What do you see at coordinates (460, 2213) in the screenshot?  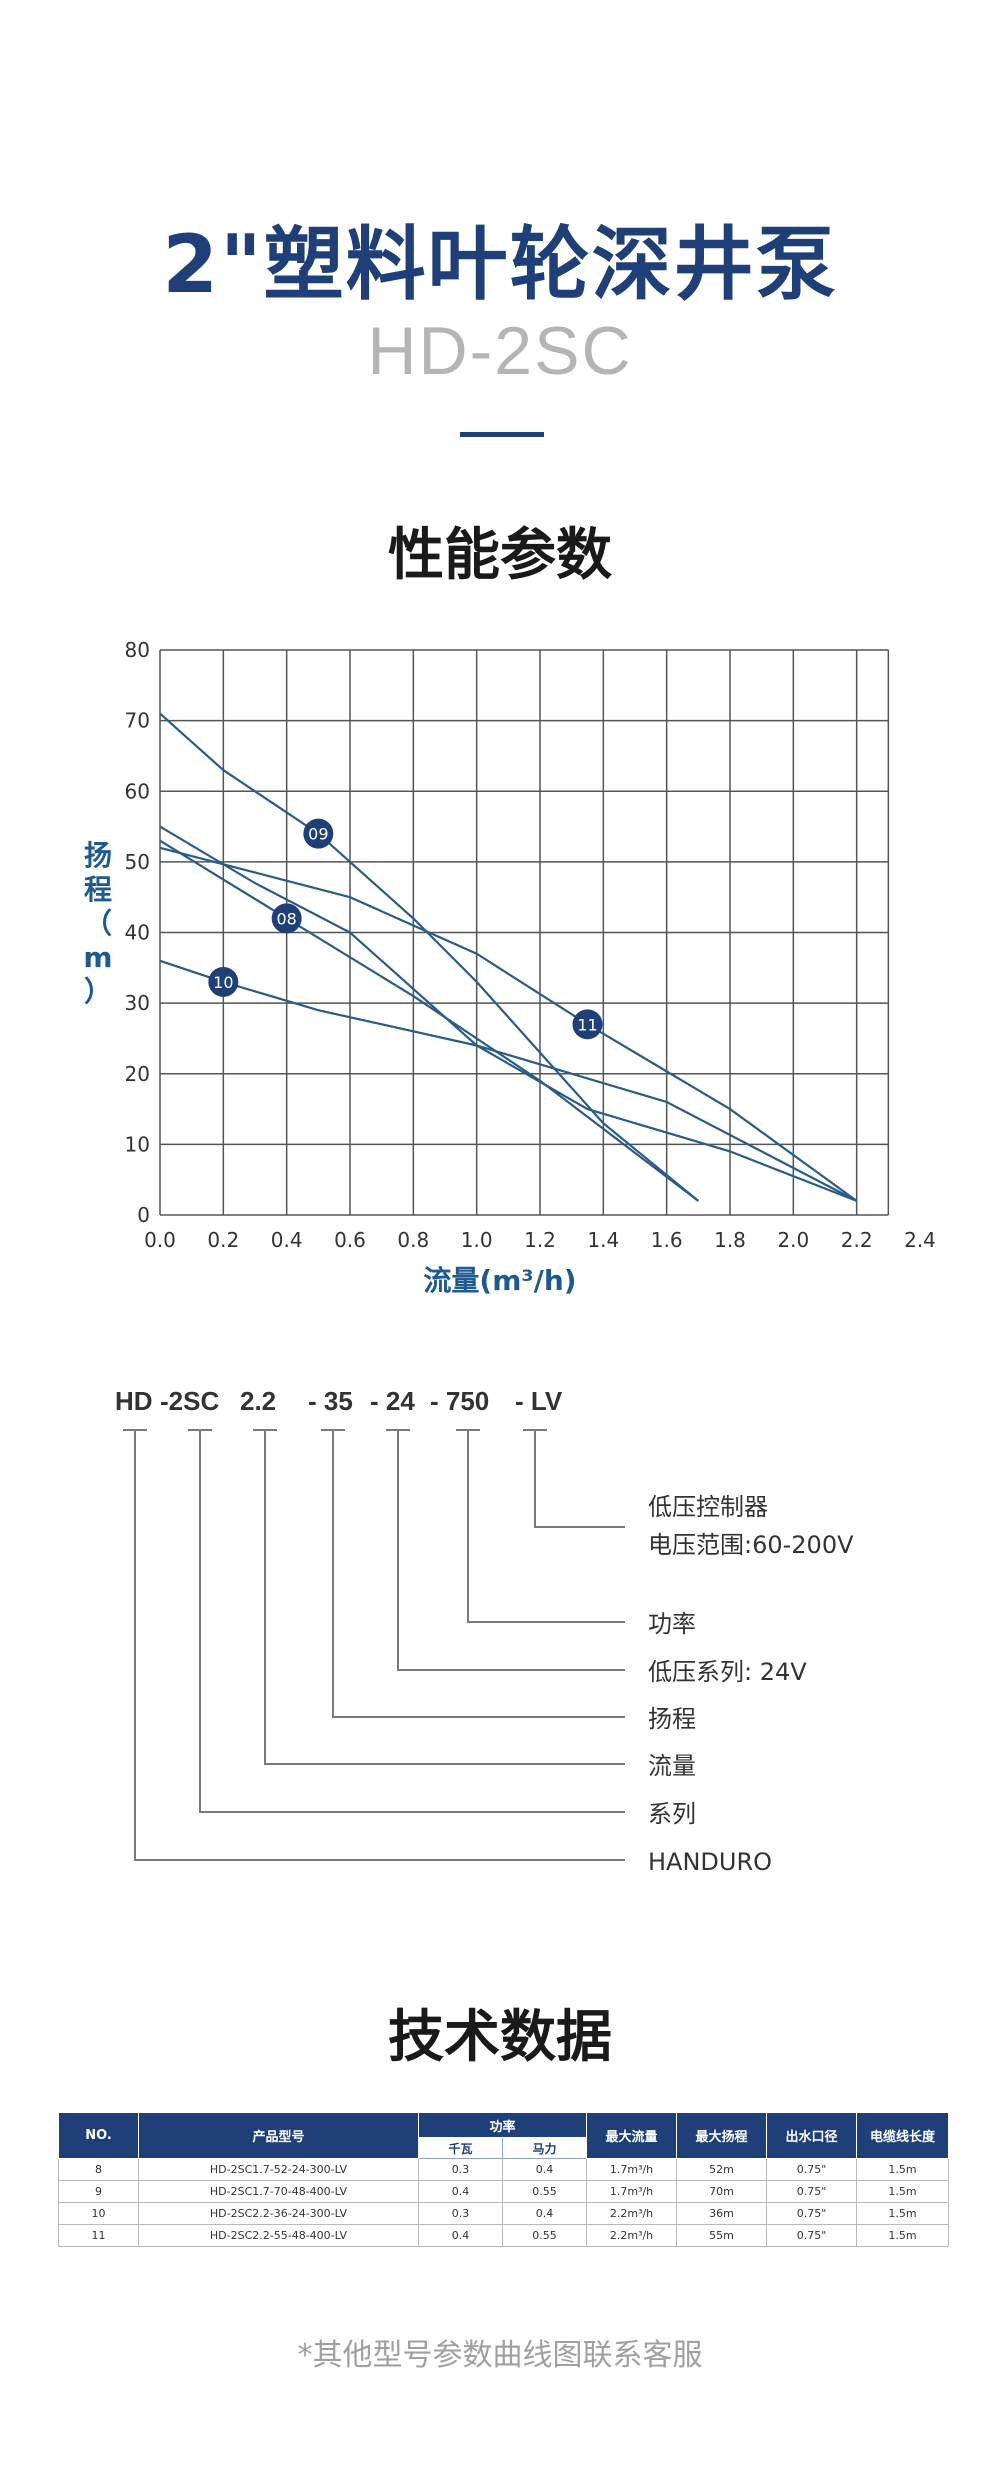 I see `cell-kw: 0.3` at bounding box center [460, 2213].